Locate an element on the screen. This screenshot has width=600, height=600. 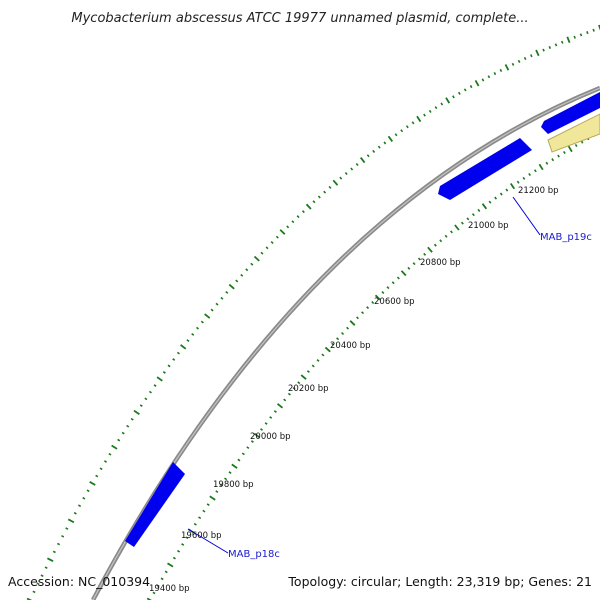
tick-label: 19600 bp is located at coordinates (201, 536).